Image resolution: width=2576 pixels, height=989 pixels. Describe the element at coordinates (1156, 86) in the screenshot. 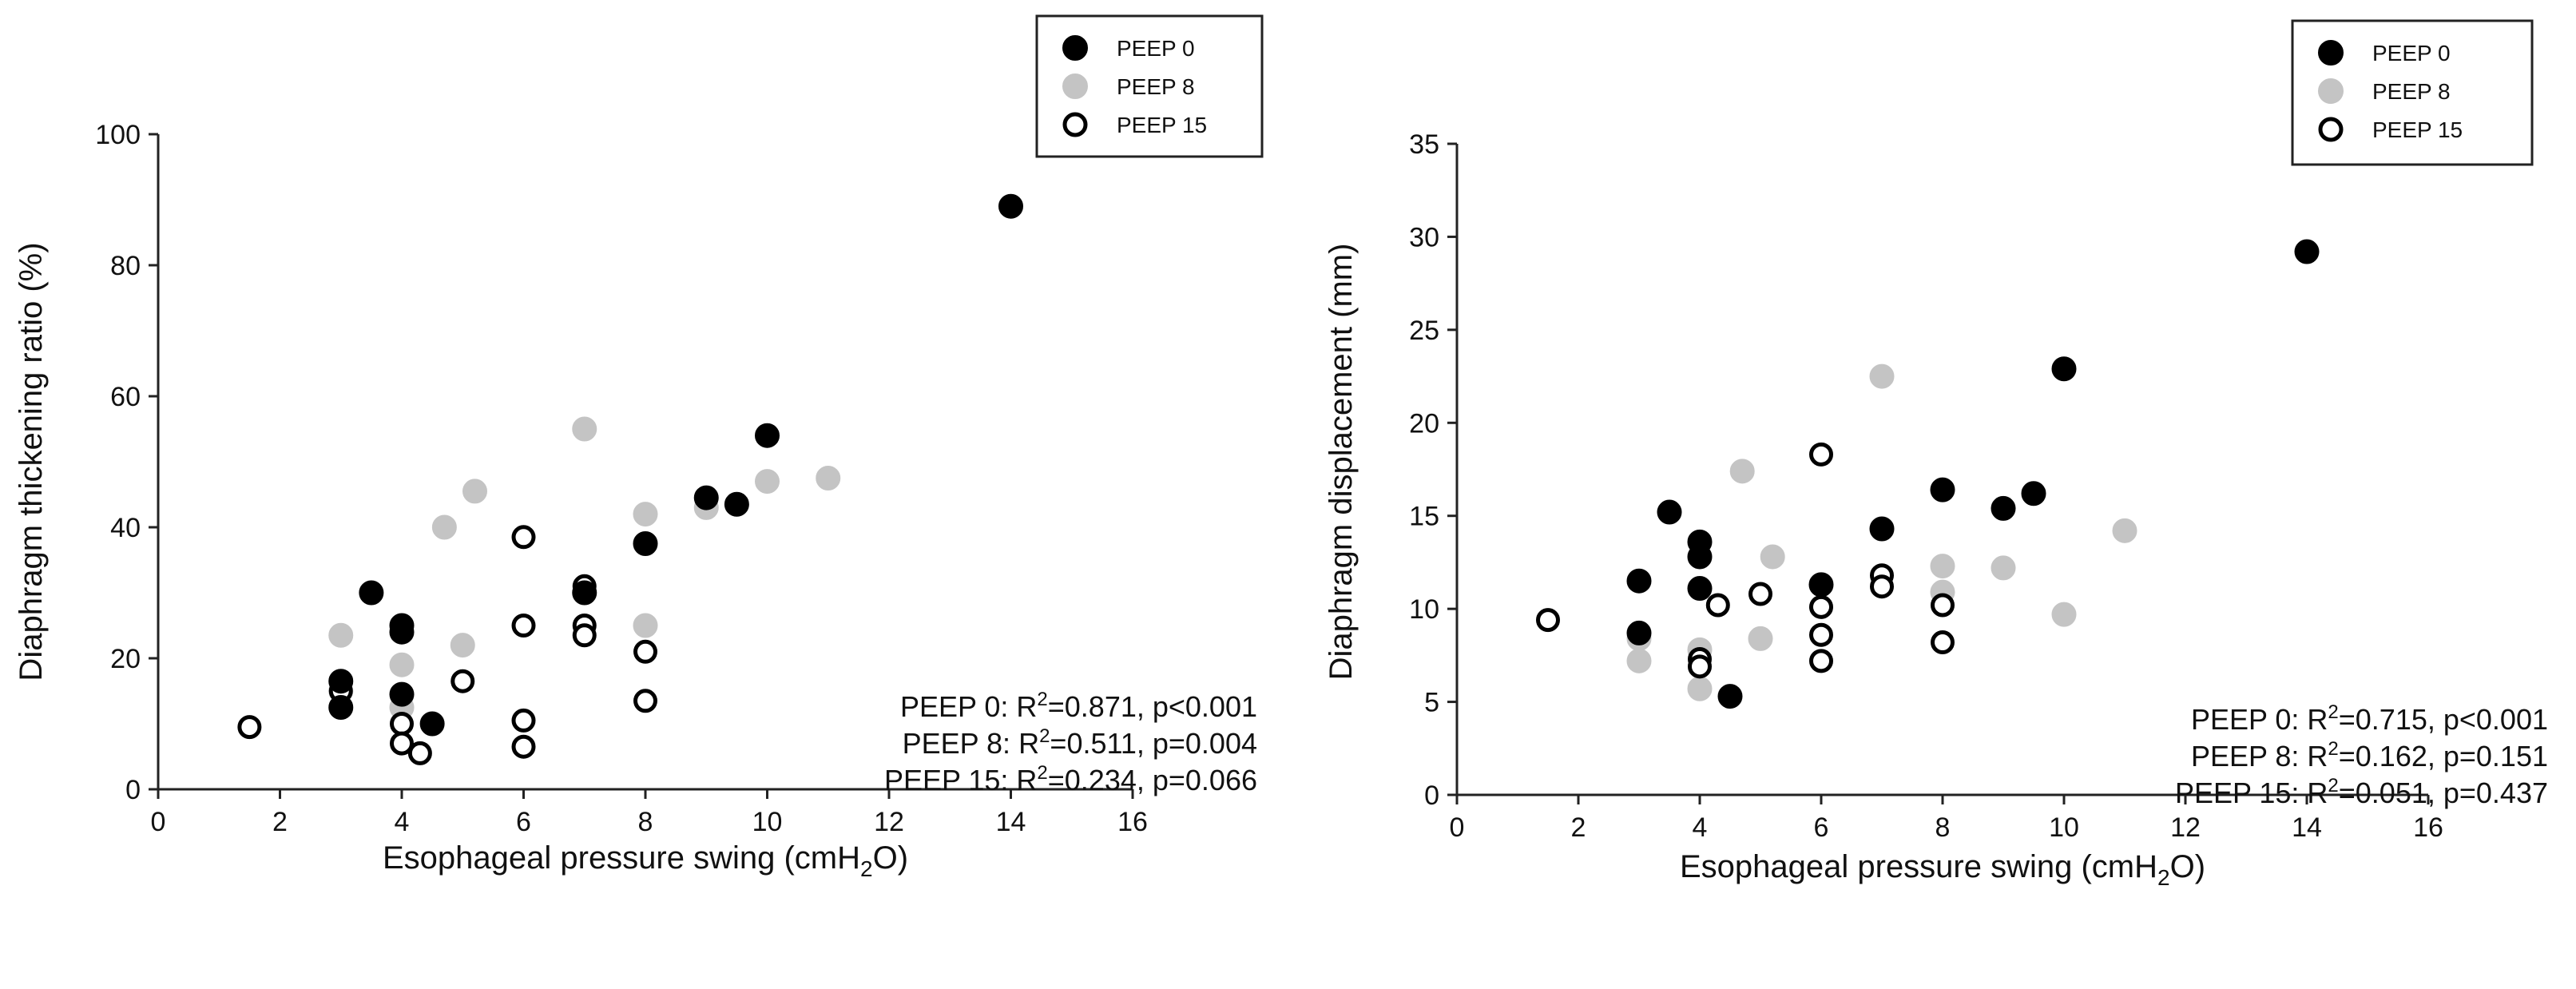

I see `legend-label: PEEP 8` at that location.